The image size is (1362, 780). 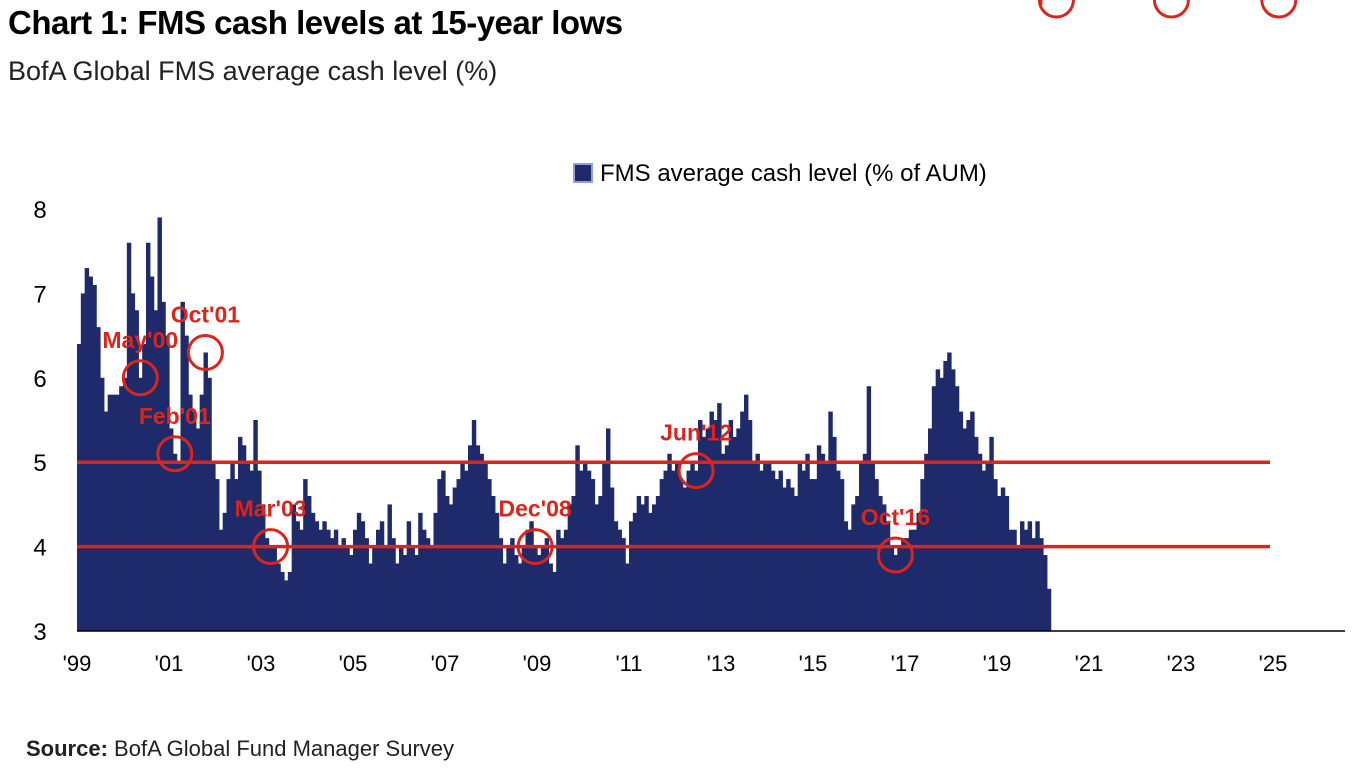 I want to click on x-tick-label: '23, so click(x=1181, y=663).